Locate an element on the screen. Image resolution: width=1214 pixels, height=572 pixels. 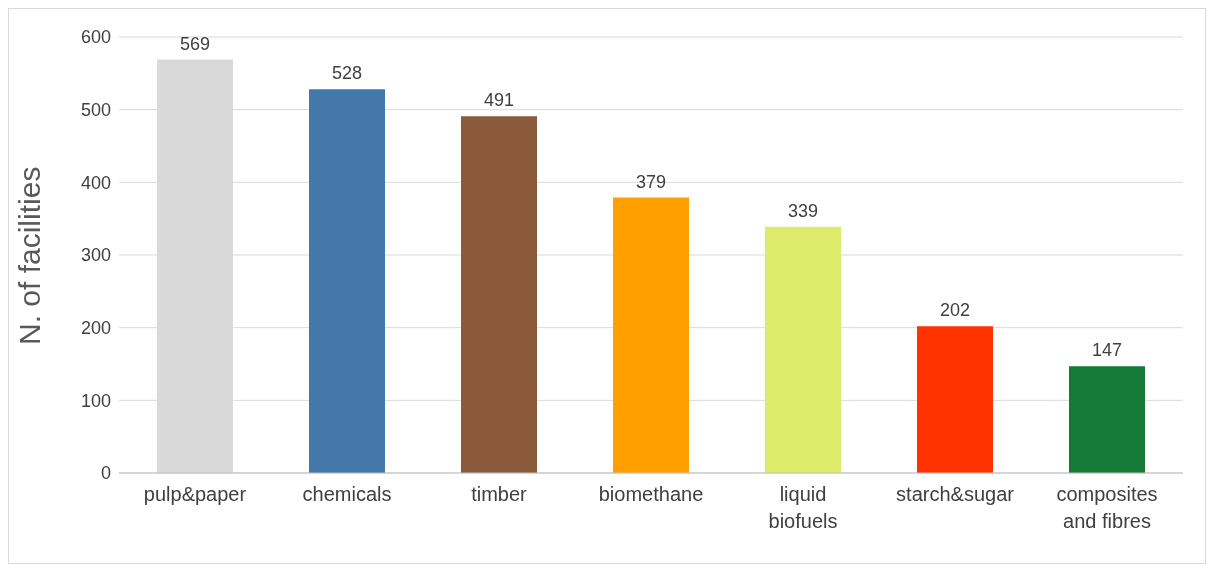
y-tick-label: 300 is located at coordinates (95, 255).